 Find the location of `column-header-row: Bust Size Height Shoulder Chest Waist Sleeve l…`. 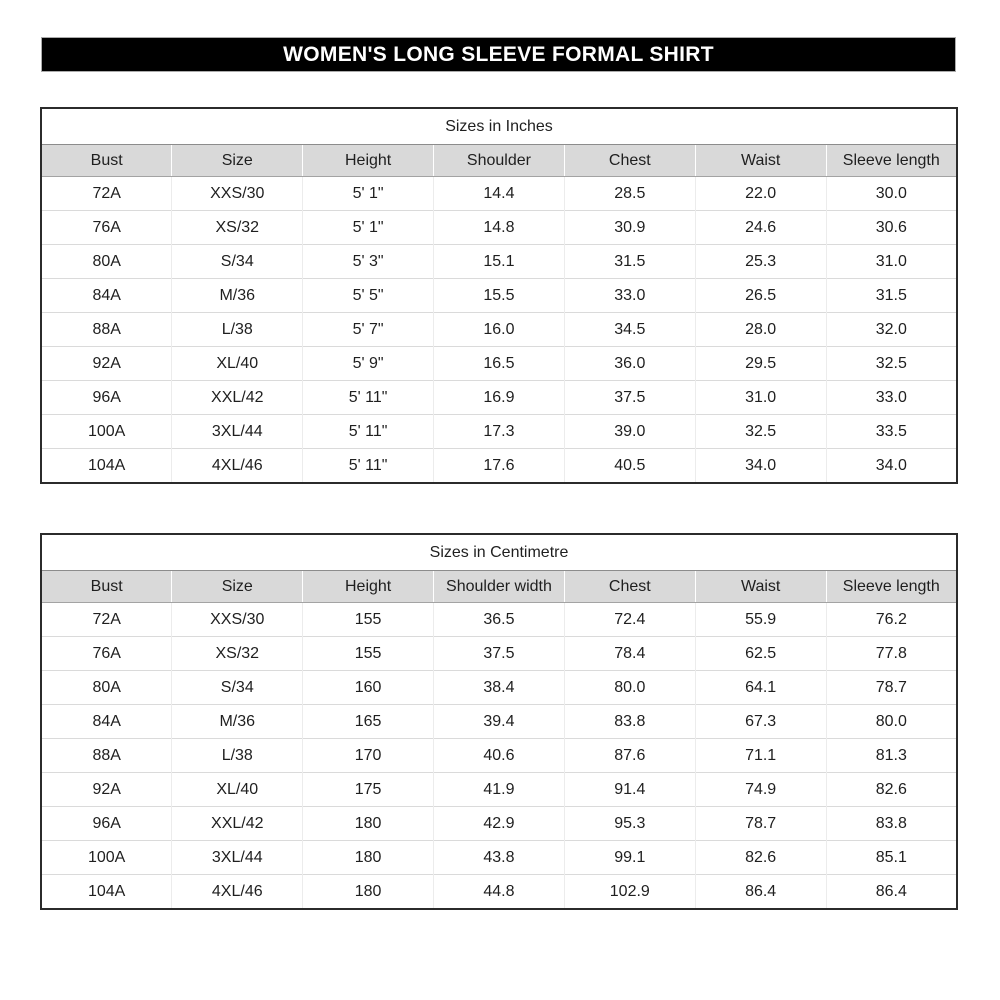

column-header-row: Bust Size Height Shoulder Chest Waist Sleeve l… is located at coordinates (499, 160).